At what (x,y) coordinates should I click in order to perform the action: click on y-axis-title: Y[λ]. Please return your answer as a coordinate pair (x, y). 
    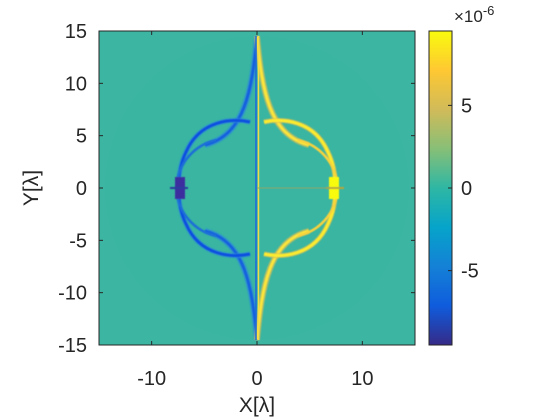
    Looking at the image, I should click on (31, 188).